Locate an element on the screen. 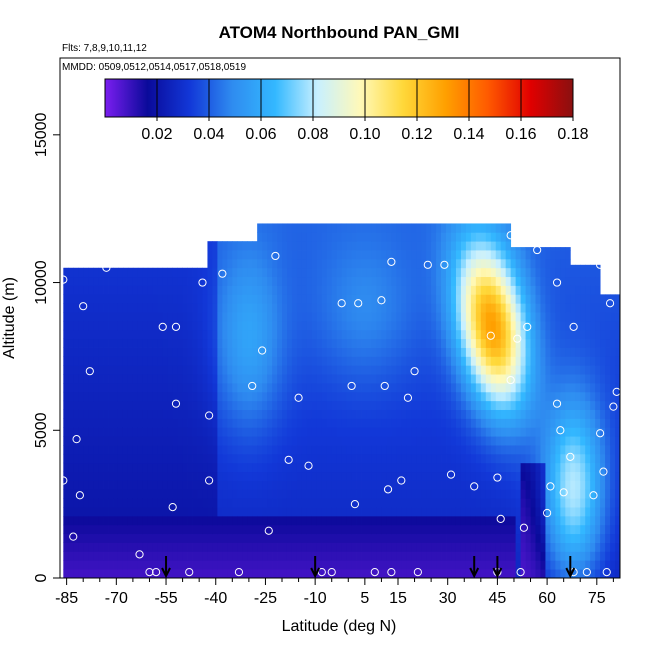  colorbar-tick-label: 0.16 is located at coordinates (520, 134).